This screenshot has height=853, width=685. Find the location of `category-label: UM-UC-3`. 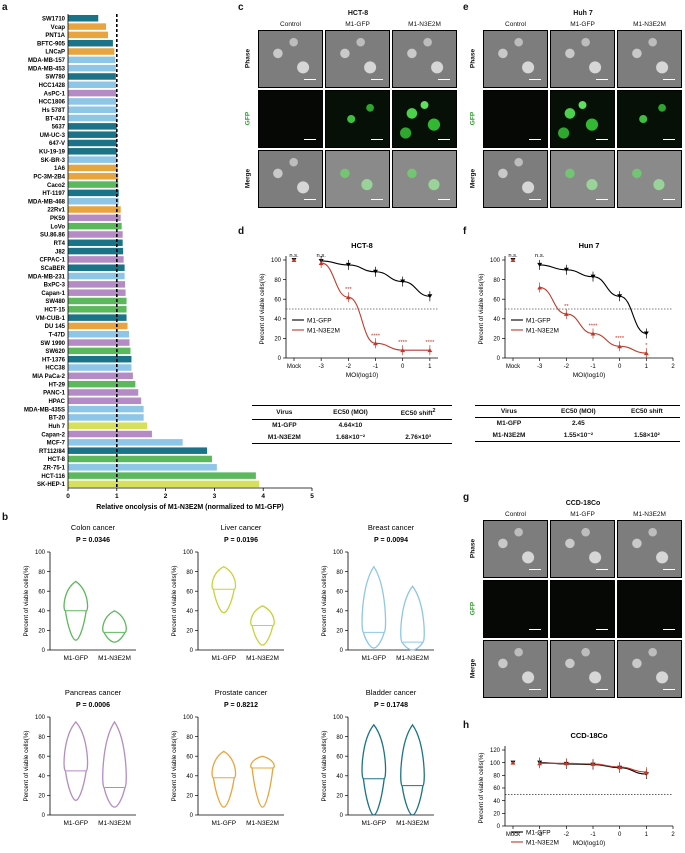

category-label: UM-UC-3 is located at coordinates (53, 136).